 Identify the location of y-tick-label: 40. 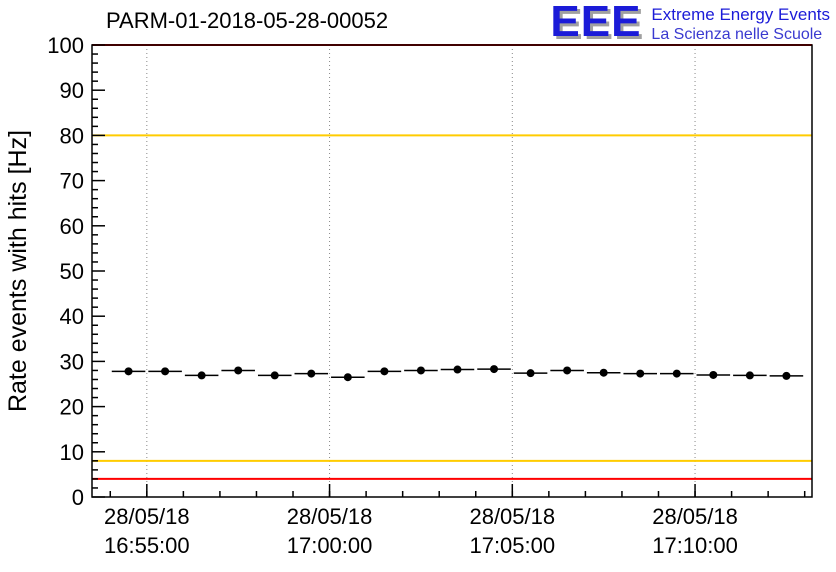
(72, 316).